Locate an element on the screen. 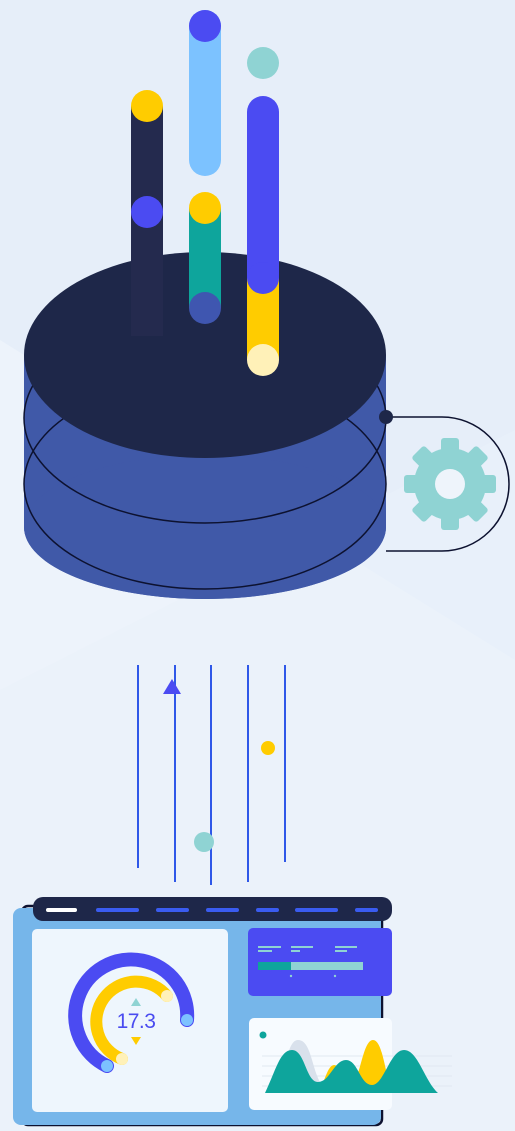 This screenshot has height=1131, width=515. area-chart-icon is located at coordinates (355, 1062).